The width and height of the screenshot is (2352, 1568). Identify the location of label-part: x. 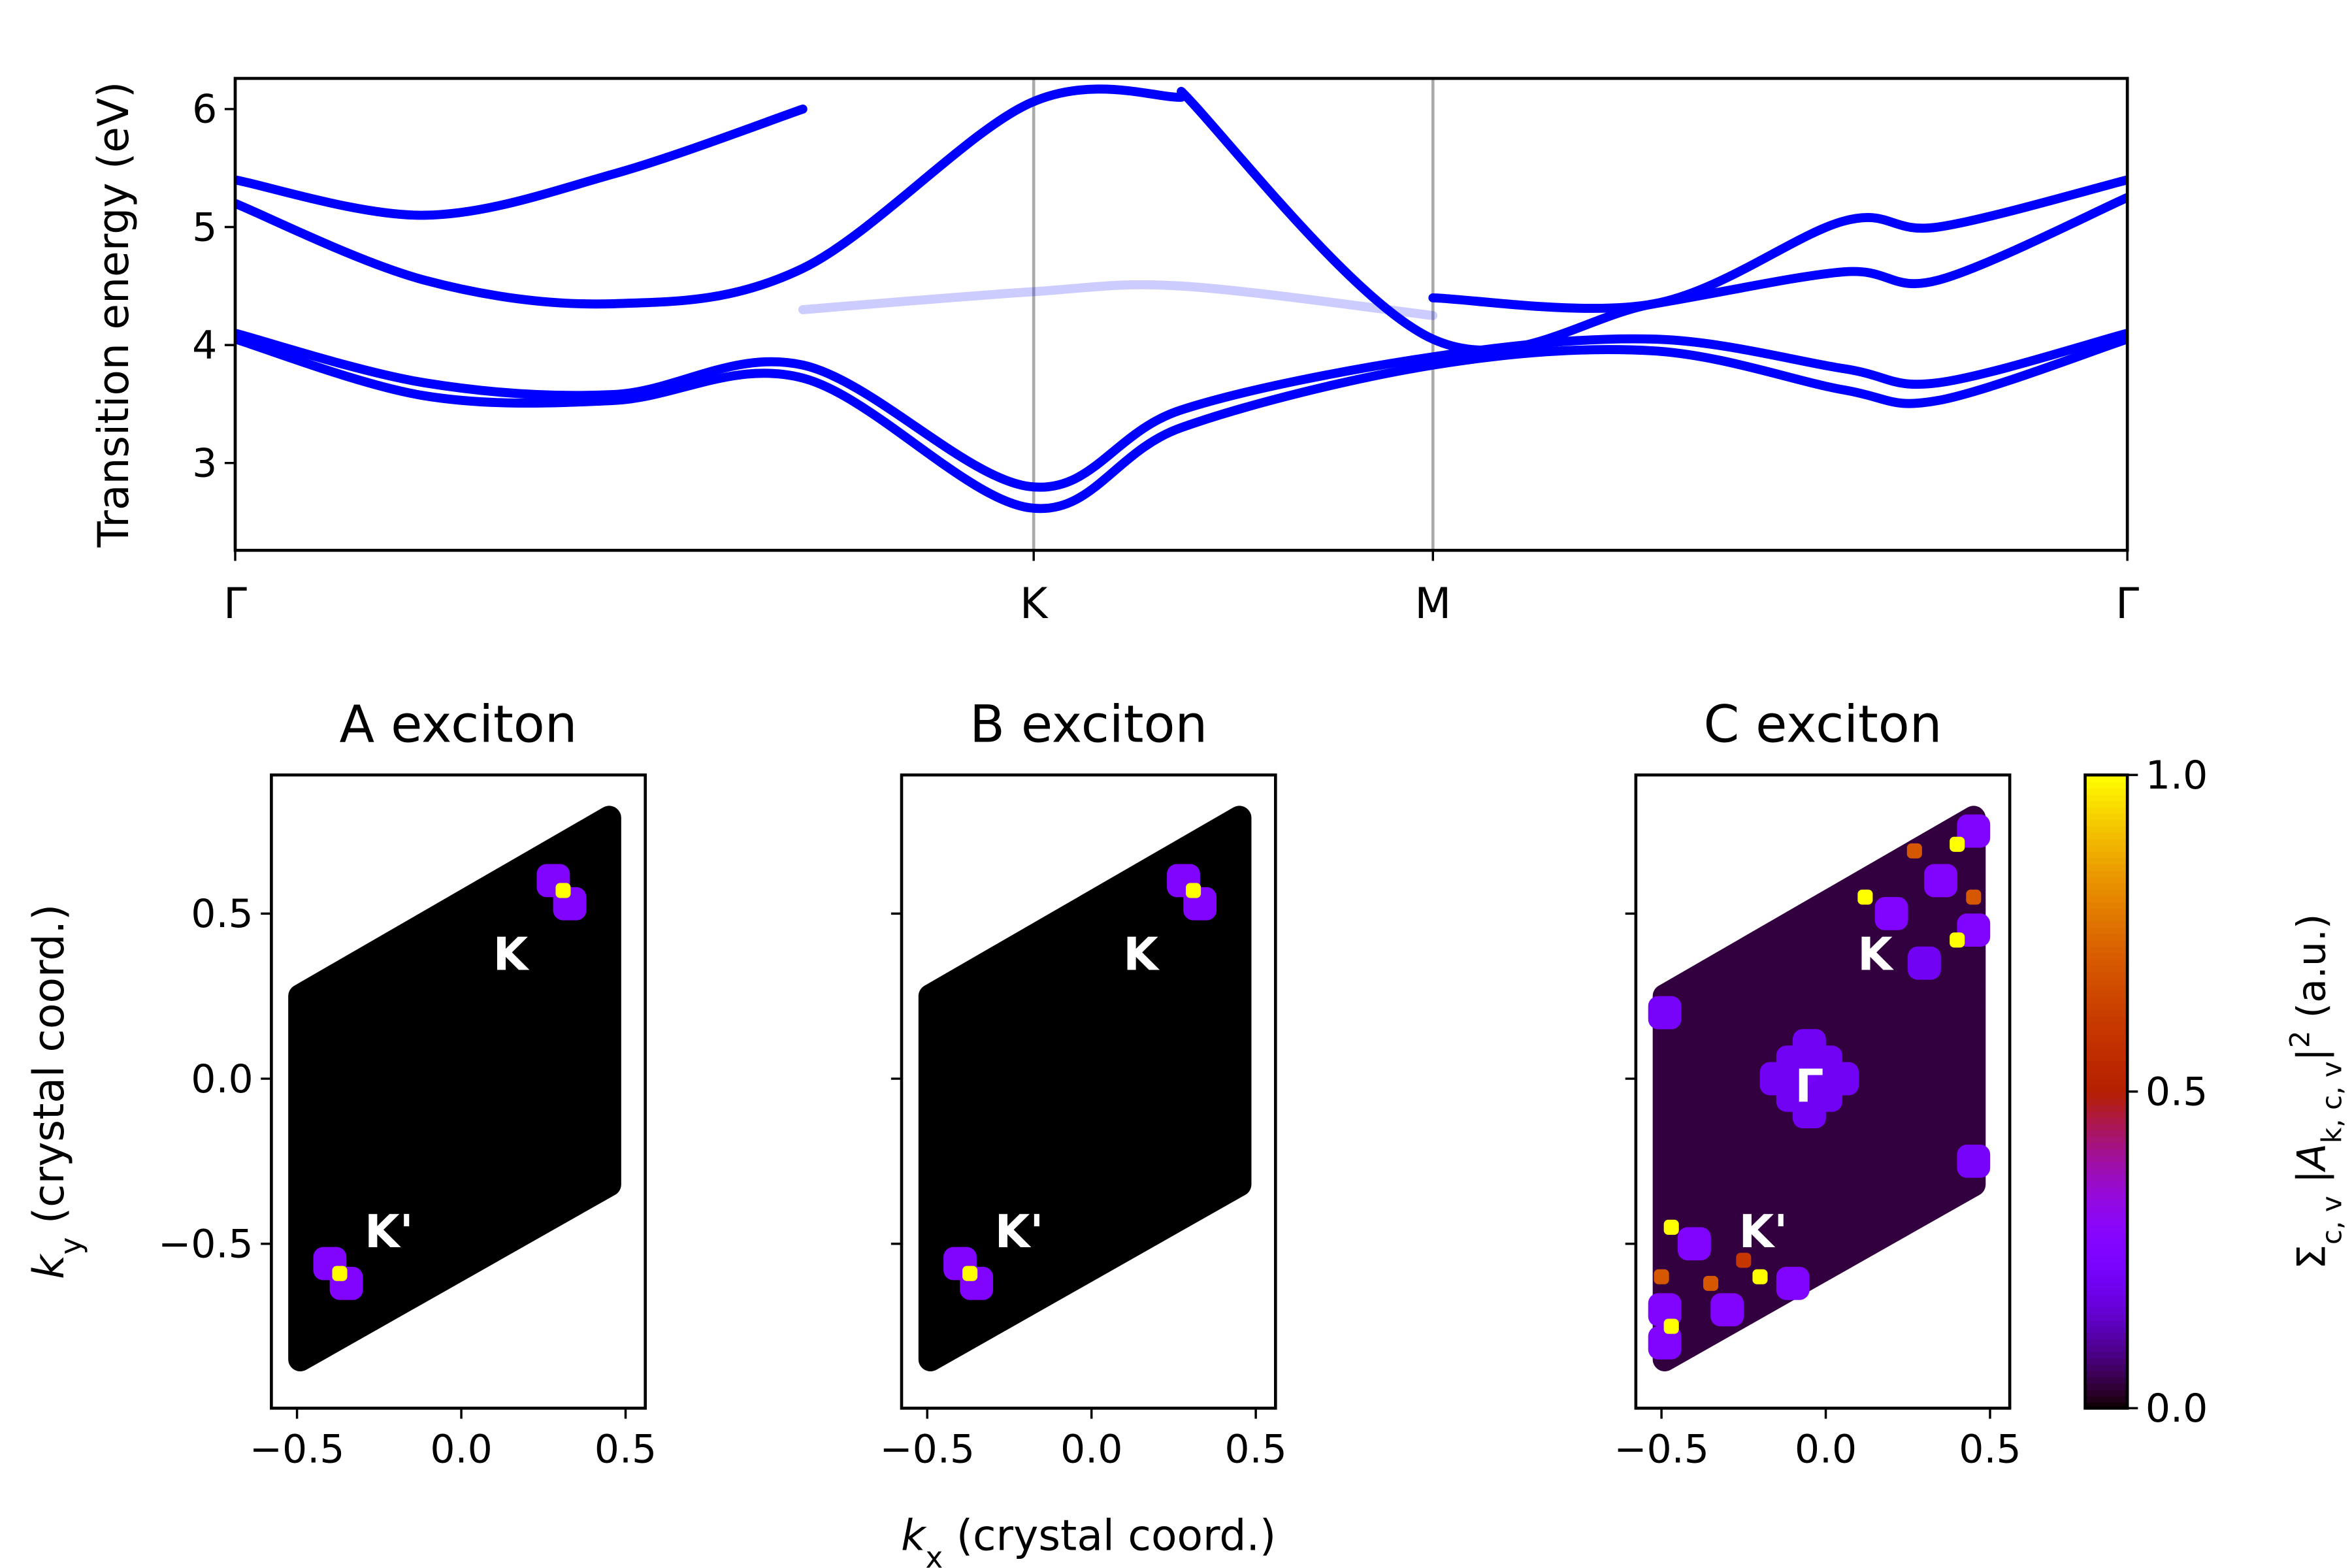
(934, 1554).